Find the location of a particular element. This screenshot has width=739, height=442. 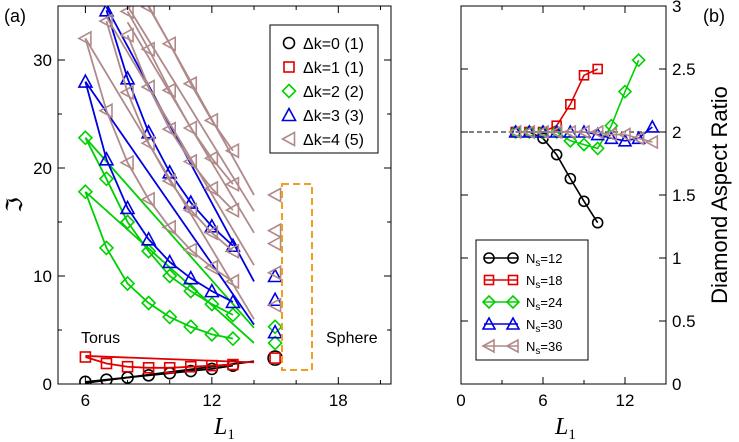

panel-a-x-axis-label: L1 is located at coordinates (224, 428).